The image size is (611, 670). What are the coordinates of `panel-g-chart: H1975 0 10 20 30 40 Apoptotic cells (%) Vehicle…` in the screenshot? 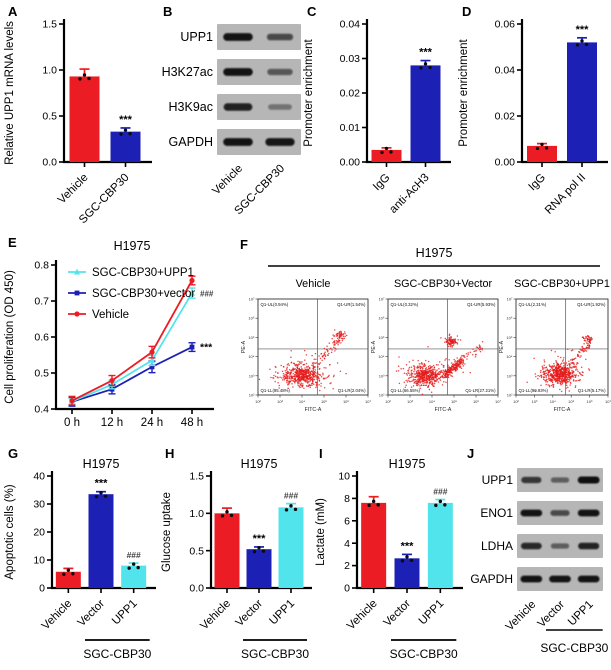 It's located at (80, 559).